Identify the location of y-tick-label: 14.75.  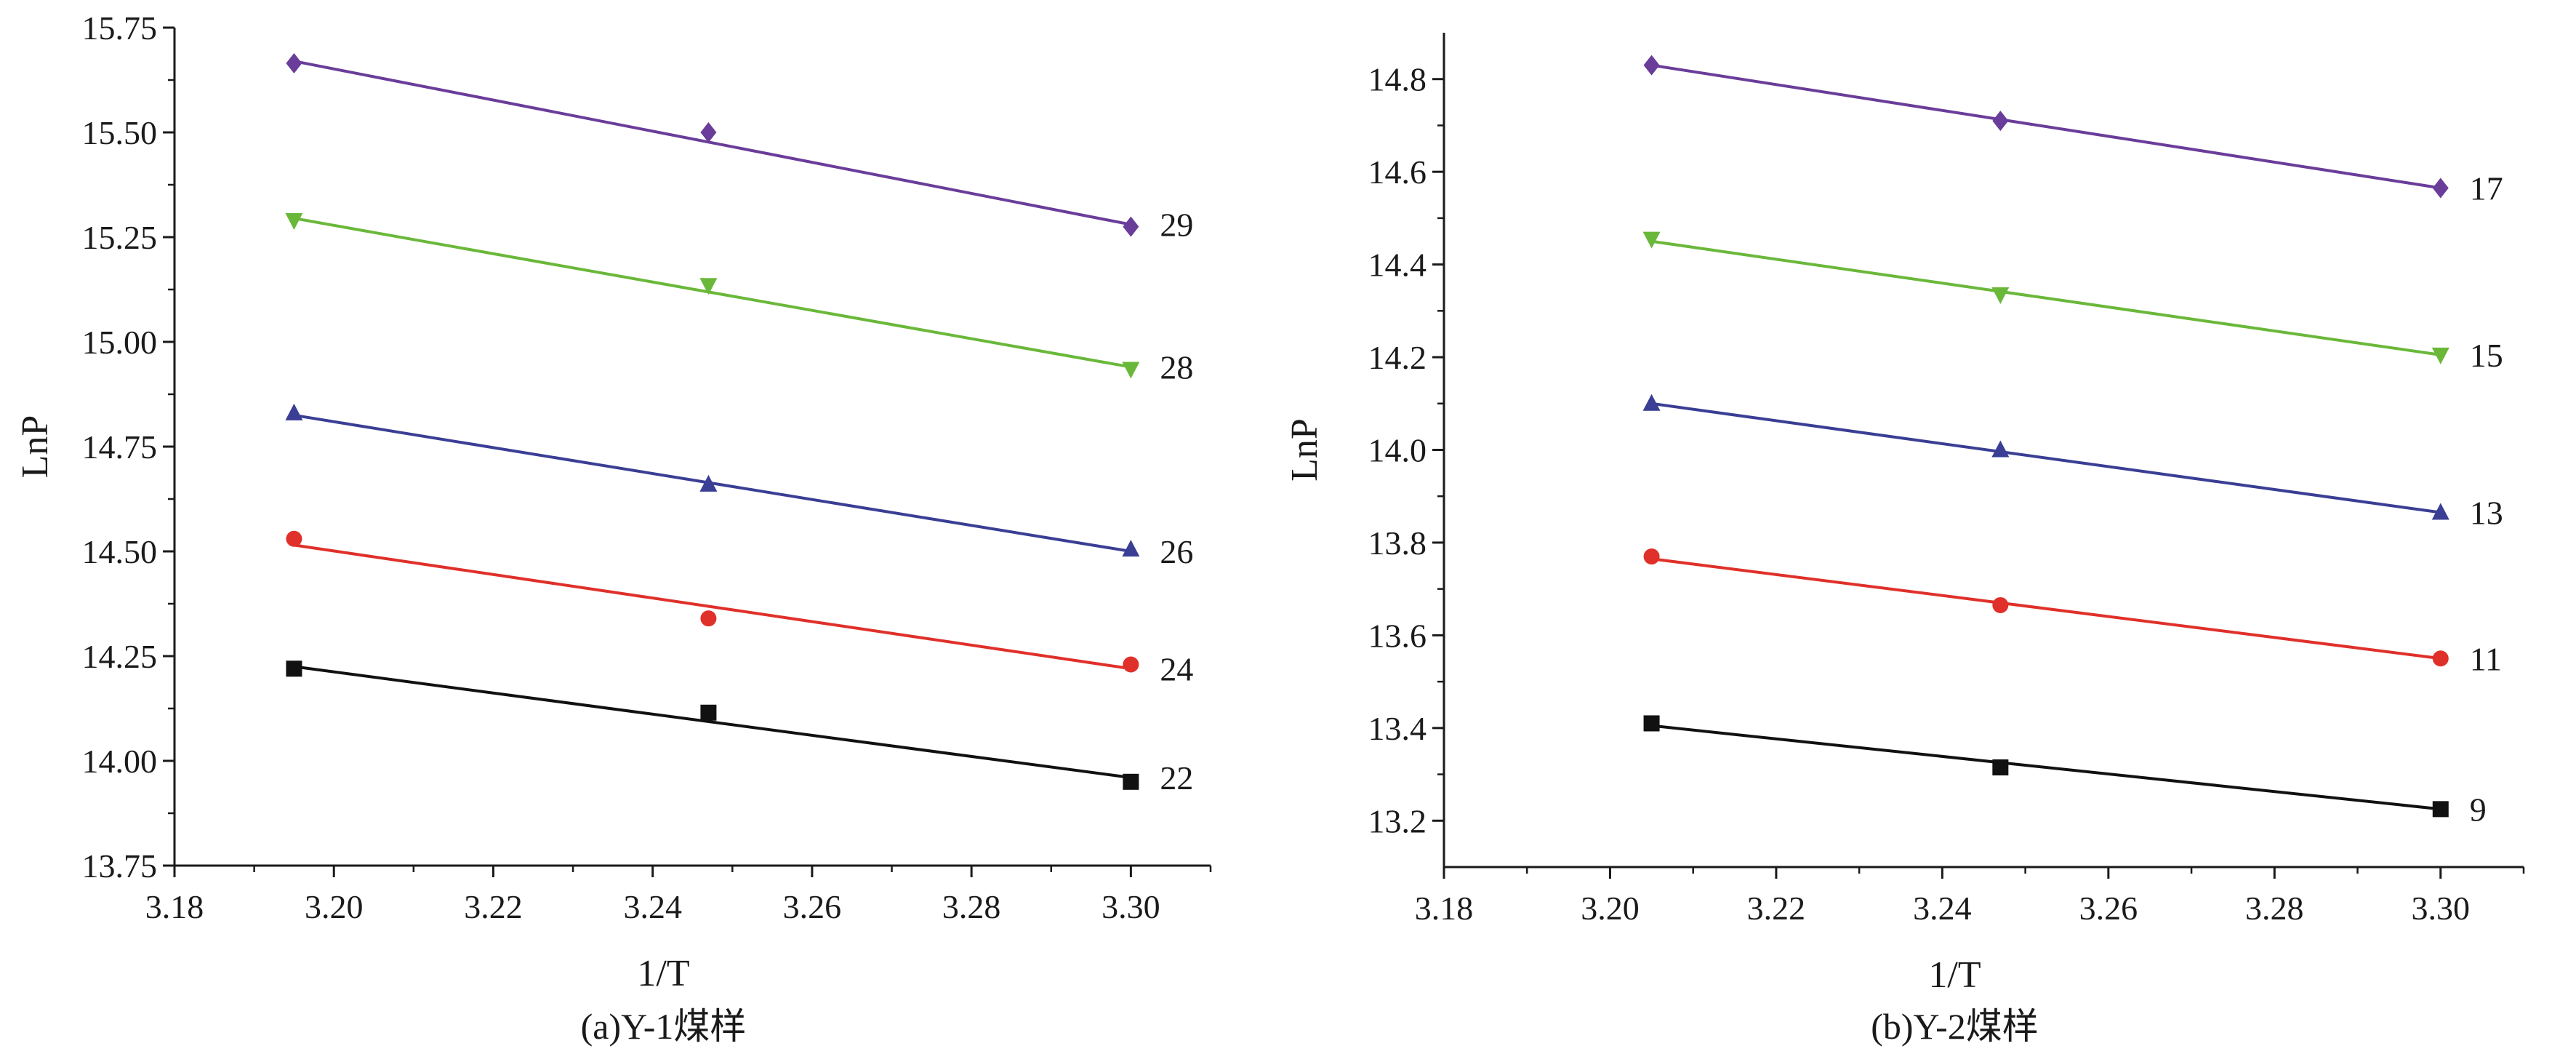
(120, 447).